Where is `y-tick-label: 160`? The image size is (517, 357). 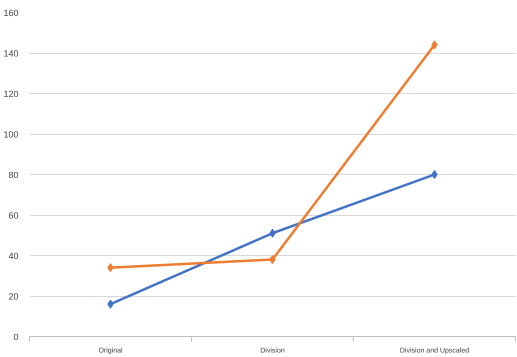
y-tick-label: 160 is located at coordinates (11, 13).